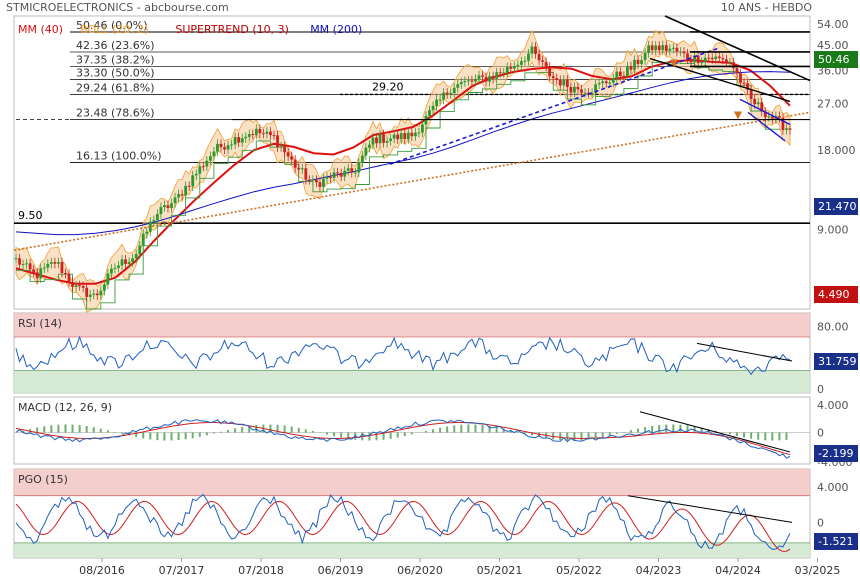 Image resolution: width=860 pixels, height=580 pixels. Describe the element at coordinates (500, 570) in the screenshot. I see `x-tick-label: 05/2021` at that location.